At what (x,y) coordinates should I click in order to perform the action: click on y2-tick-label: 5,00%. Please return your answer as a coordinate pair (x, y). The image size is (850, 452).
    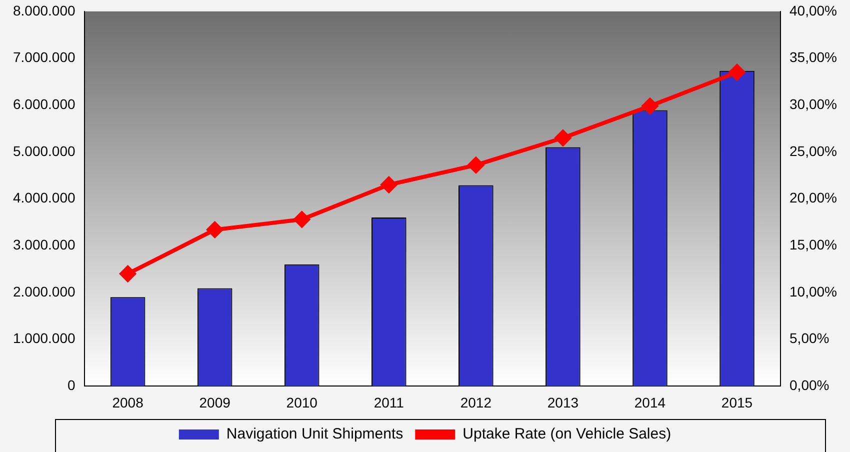
    Looking at the image, I should click on (810, 338).